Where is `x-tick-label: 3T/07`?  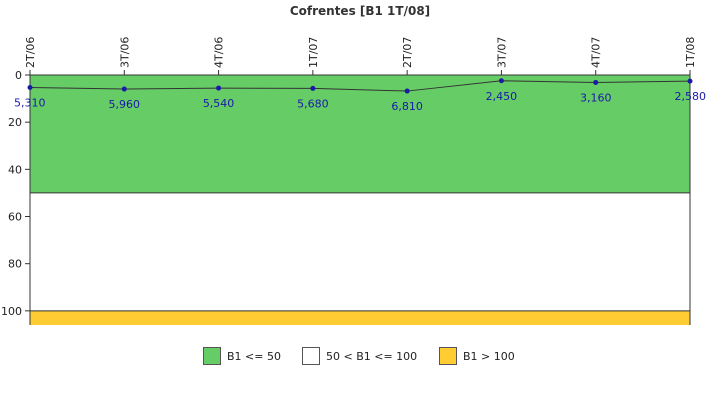
x-tick-label: 3T/07 is located at coordinates (501, 52).